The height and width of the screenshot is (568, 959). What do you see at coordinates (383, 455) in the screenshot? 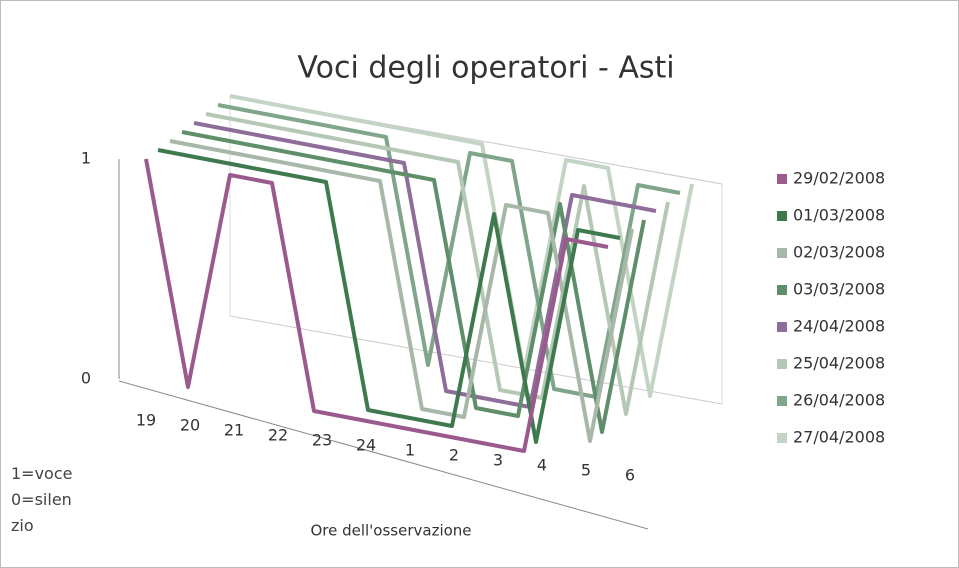
I see `x-axis` at bounding box center [383, 455].